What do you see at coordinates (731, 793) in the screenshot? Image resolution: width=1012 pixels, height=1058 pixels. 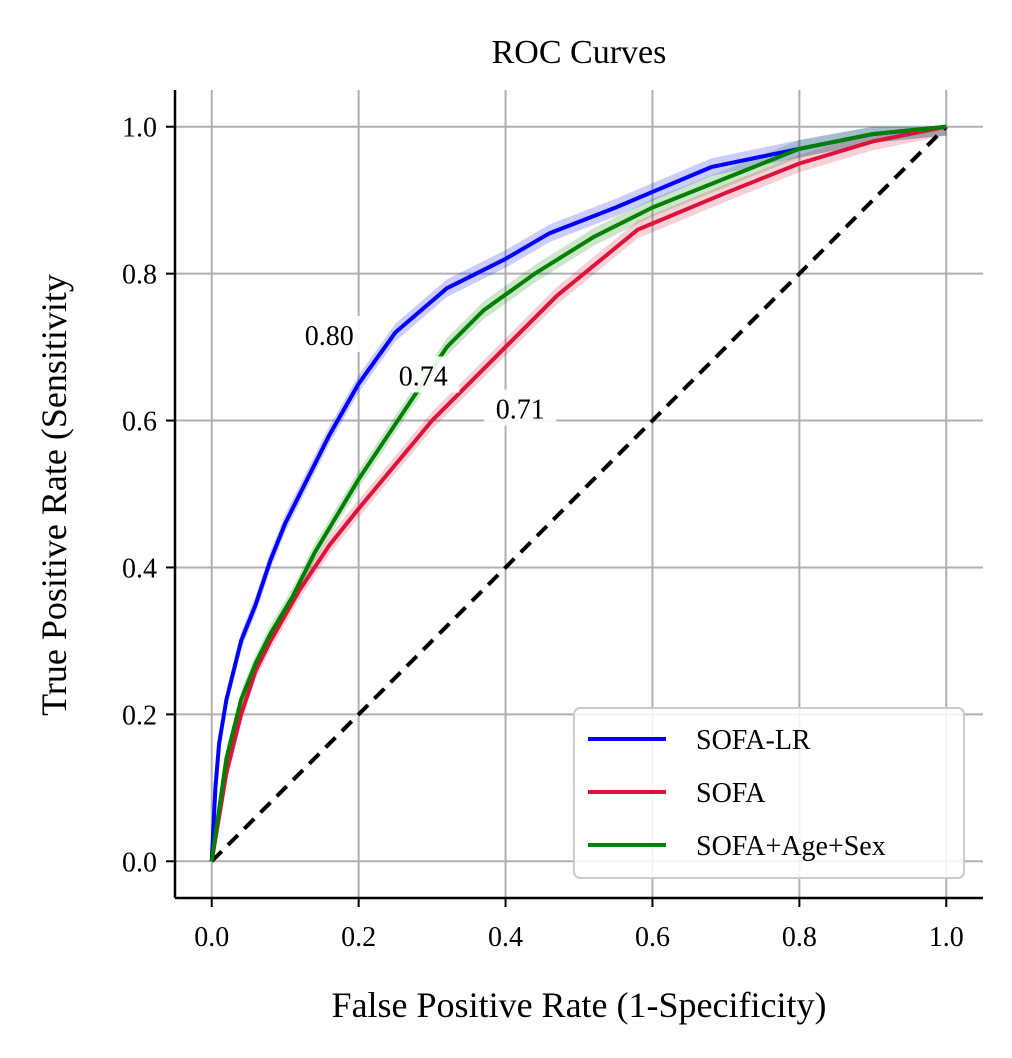 I see `legend-label-1: SOFA` at bounding box center [731, 793].